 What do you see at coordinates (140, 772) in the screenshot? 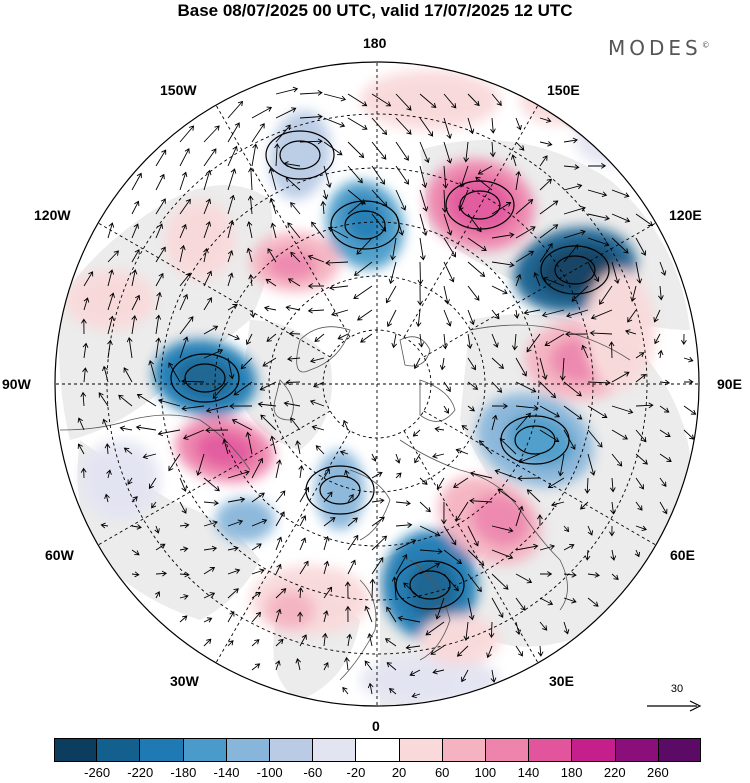
I see `colorbar-tick-label: -220` at bounding box center [140, 772].